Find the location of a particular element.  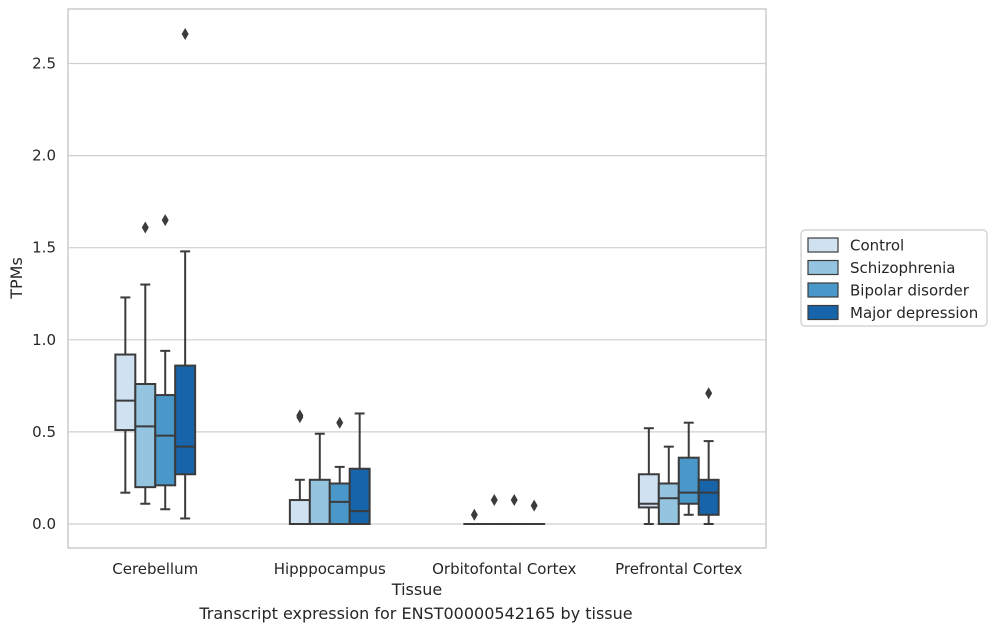

legend-label: Schizophrenia is located at coordinates (902, 268).